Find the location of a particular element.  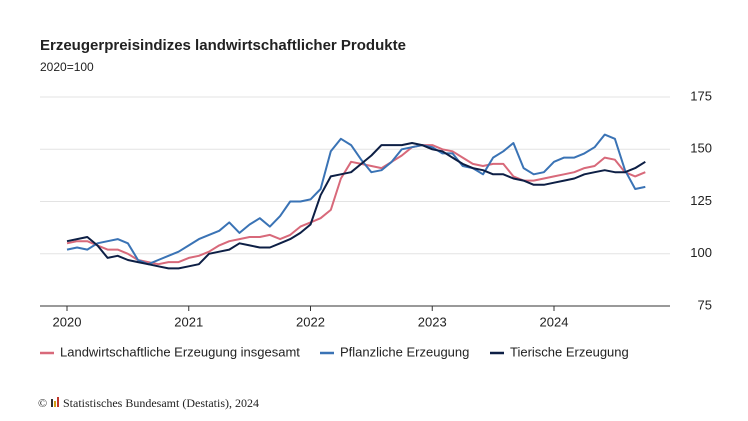

x-tick-label: 2021 is located at coordinates (188, 321).